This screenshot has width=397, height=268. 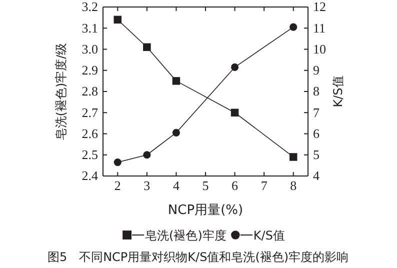 I want to click on y-tick-label: 2.4, so click(x=90, y=176).